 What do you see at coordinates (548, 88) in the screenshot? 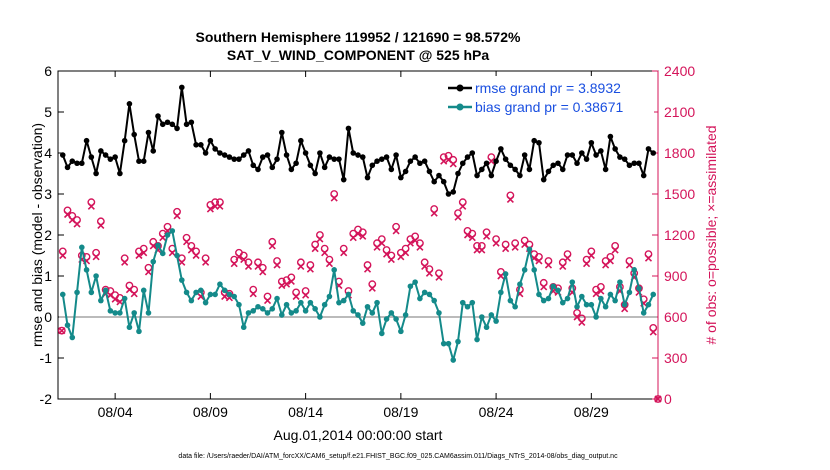
I see `legend-rmse-label: rmse grand pr = 3.8932` at bounding box center [548, 88].